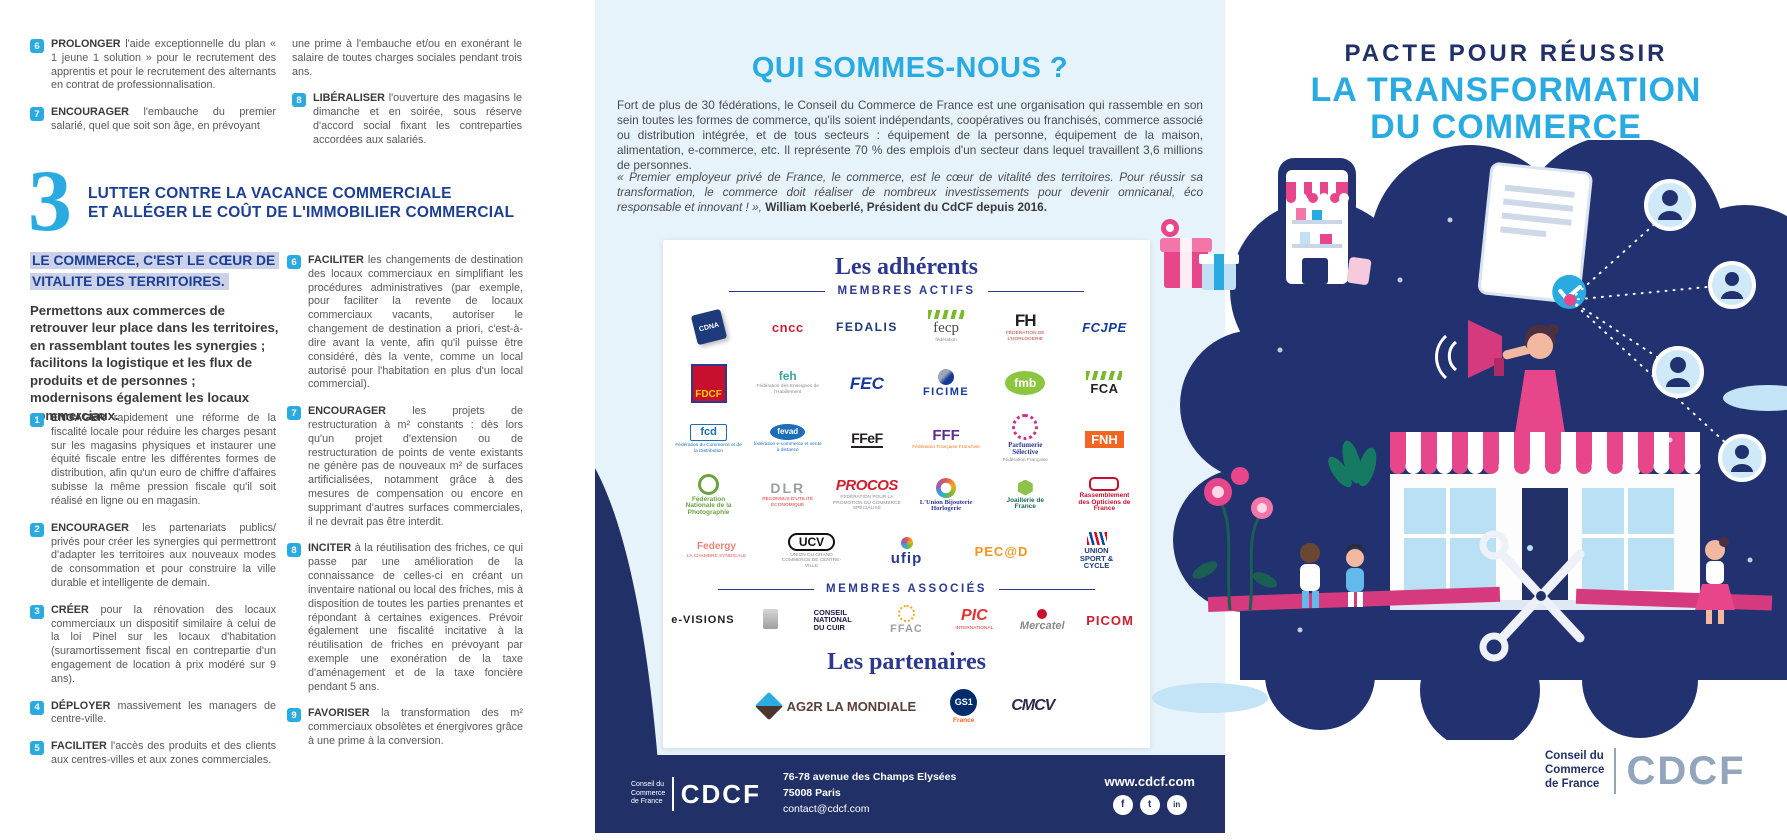 The width and height of the screenshot is (1787, 840). What do you see at coordinates (1506, 90) in the screenshot?
I see `cover-title-line1: LA TRANSFORMATION` at bounding box center [1506, 90].